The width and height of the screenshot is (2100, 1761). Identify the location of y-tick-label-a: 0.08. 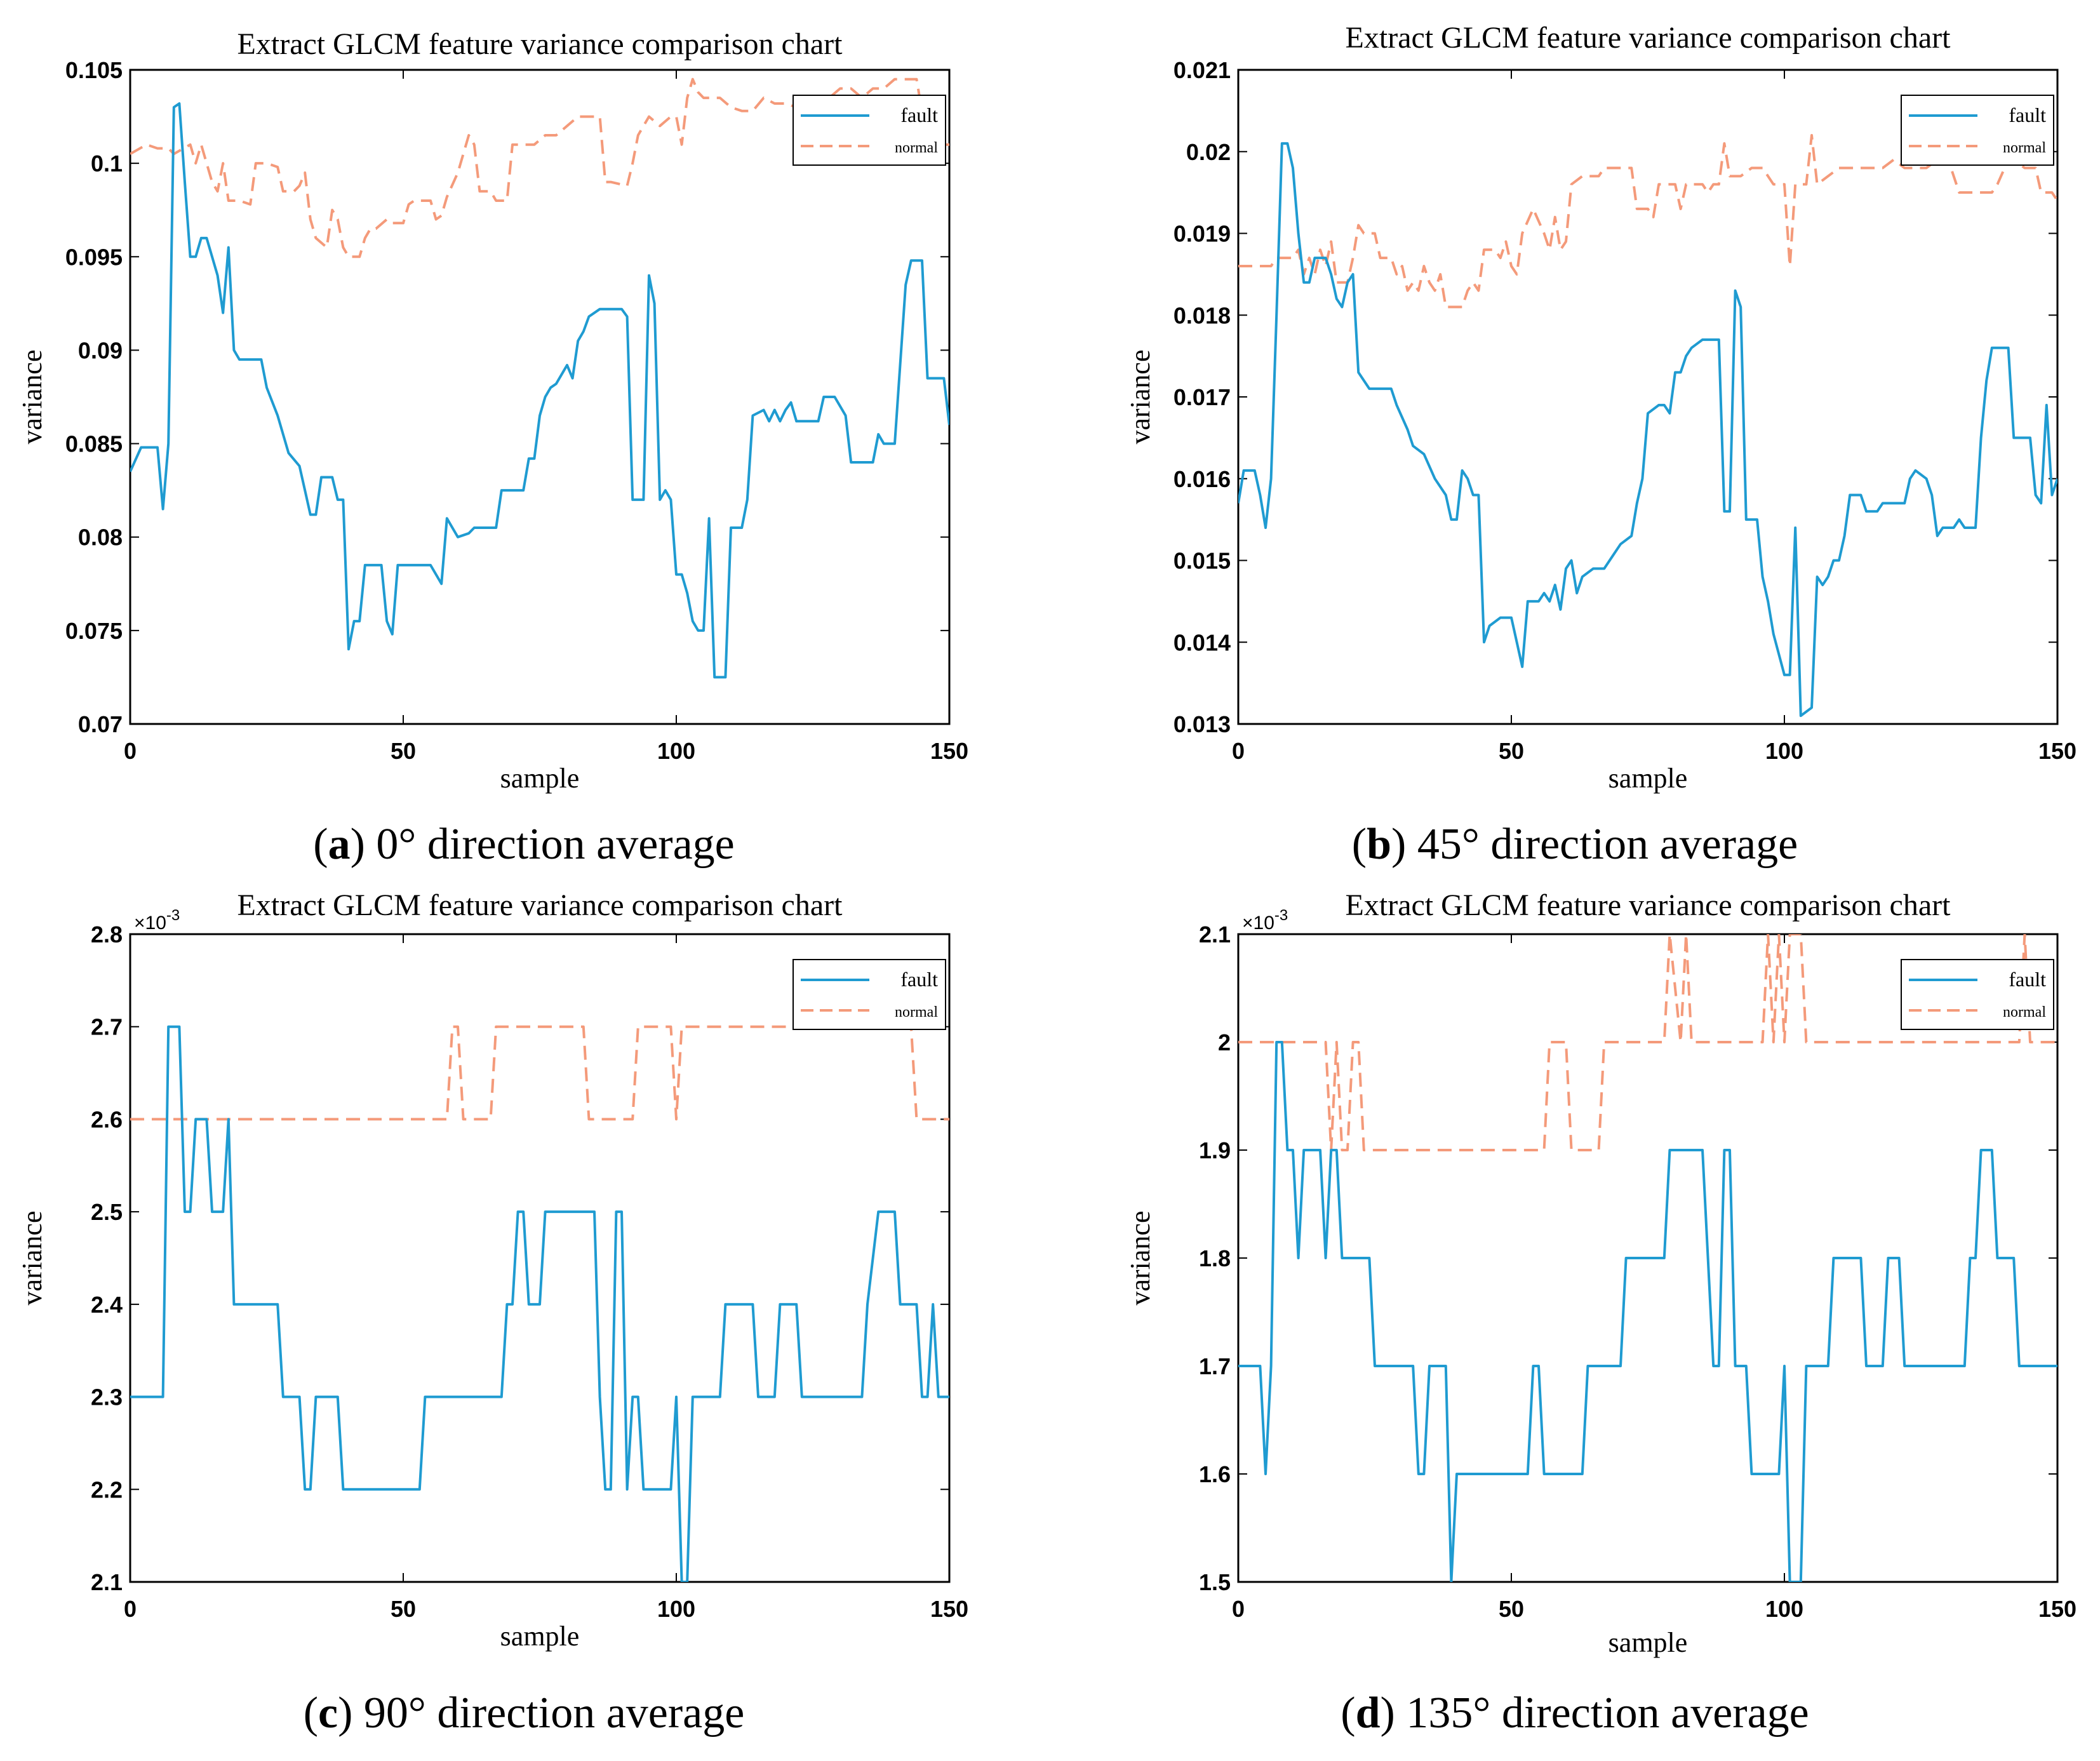
(100, 538).